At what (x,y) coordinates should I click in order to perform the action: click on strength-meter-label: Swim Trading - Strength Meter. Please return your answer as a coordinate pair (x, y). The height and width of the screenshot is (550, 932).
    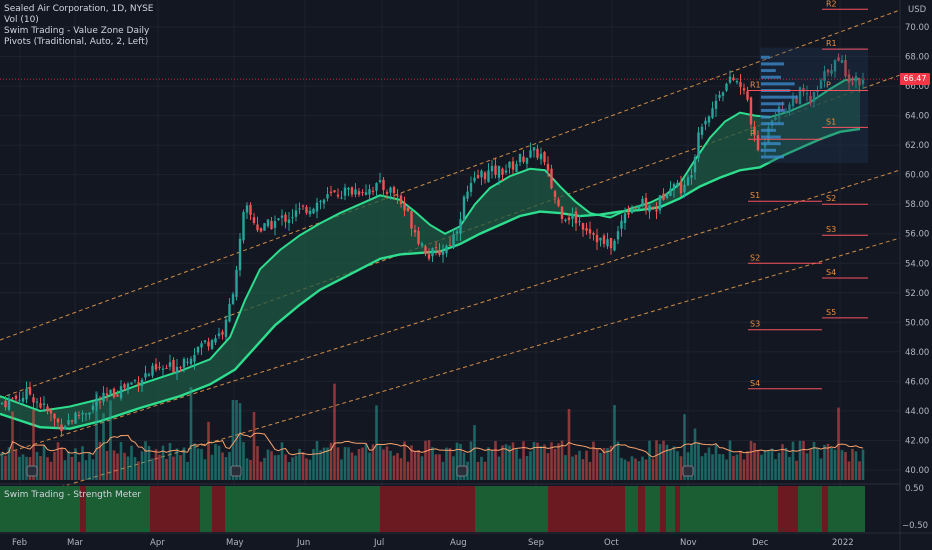
    Looking at the image, I should click on (73, 495).